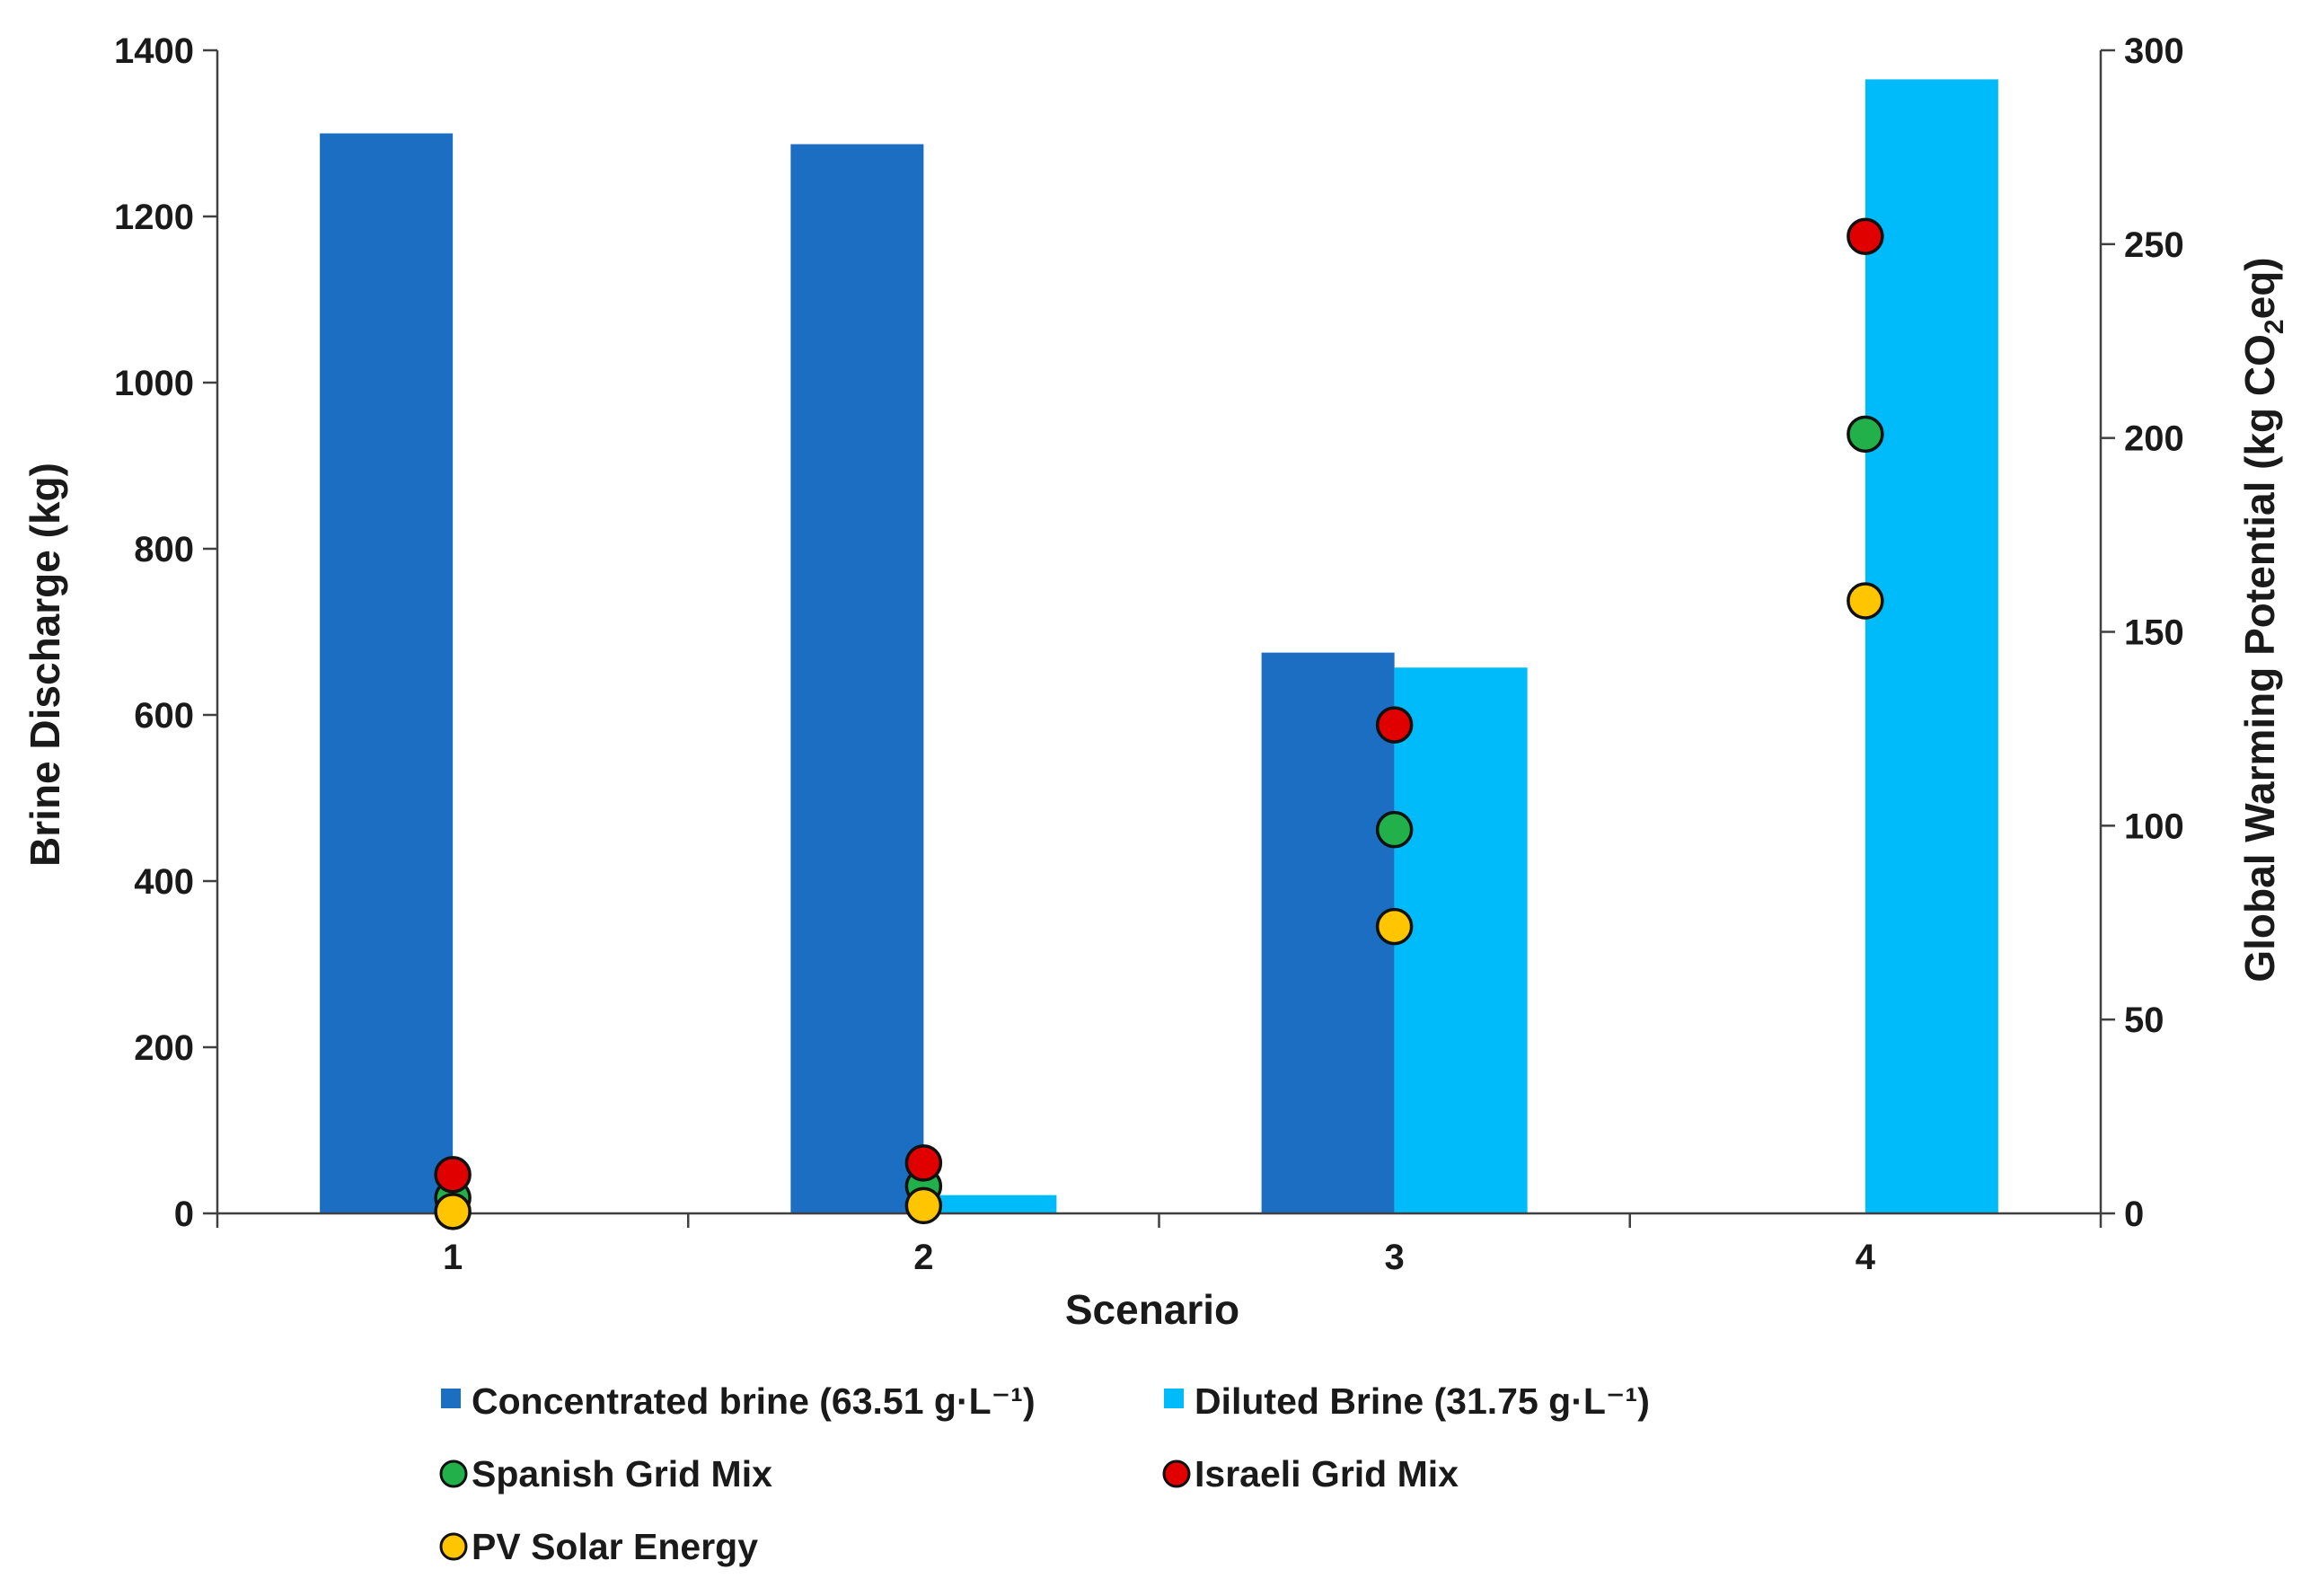 This screenshot has height=1596, width=2301. What do you see at coordinates (2259, 658) in the screenshot?
I see `y2-axis-title-prefix: Global Warming Potential (kg CO` at bounding box center [2259, 658].